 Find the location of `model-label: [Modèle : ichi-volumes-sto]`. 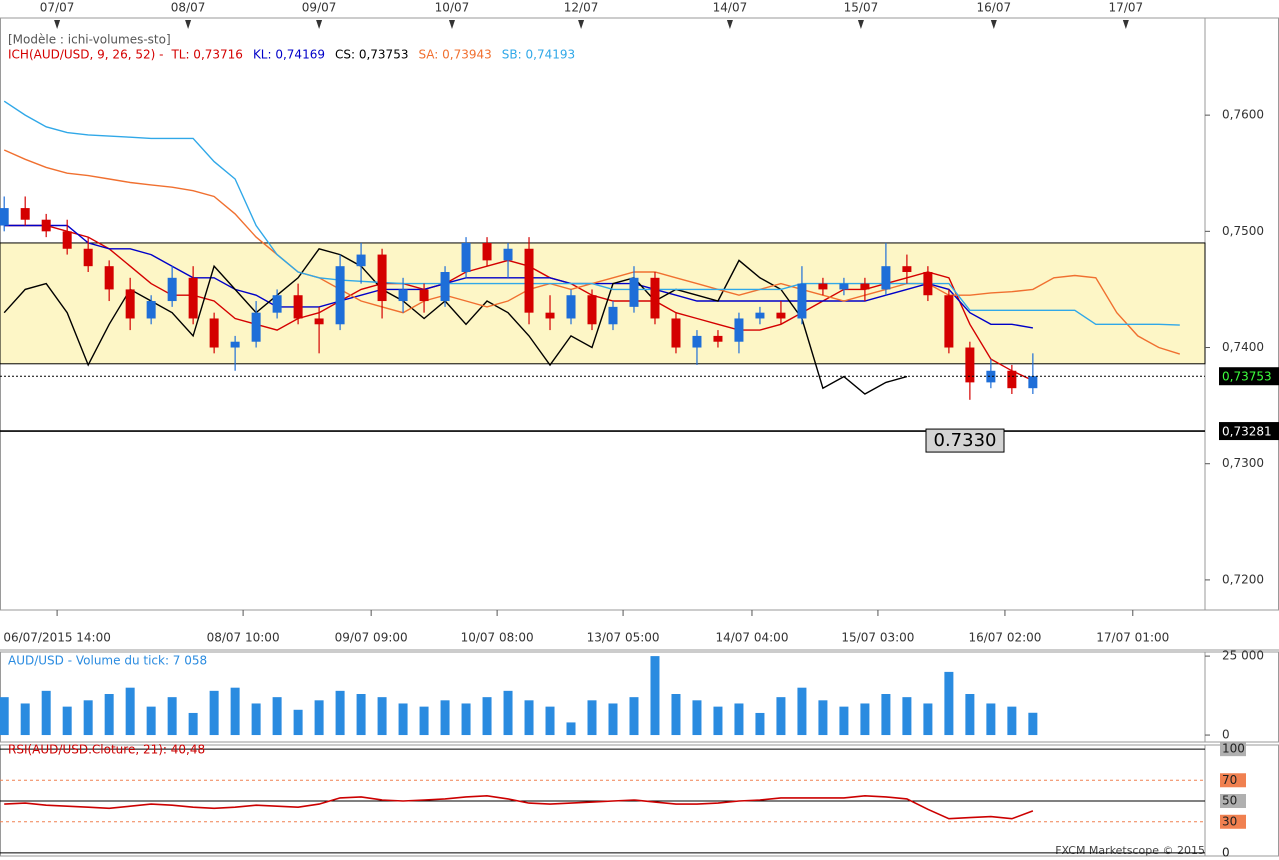

model-label: [Modèle : ichi-volumes-sto] is located at coordinates (89, 40).